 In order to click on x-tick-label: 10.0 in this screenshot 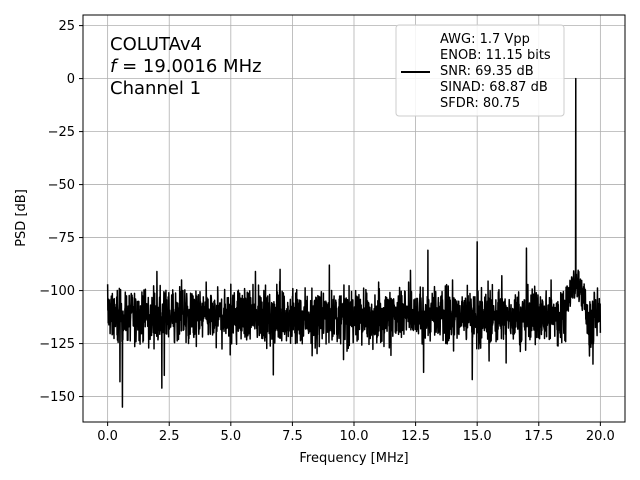, I will do `click(354, 436)`.